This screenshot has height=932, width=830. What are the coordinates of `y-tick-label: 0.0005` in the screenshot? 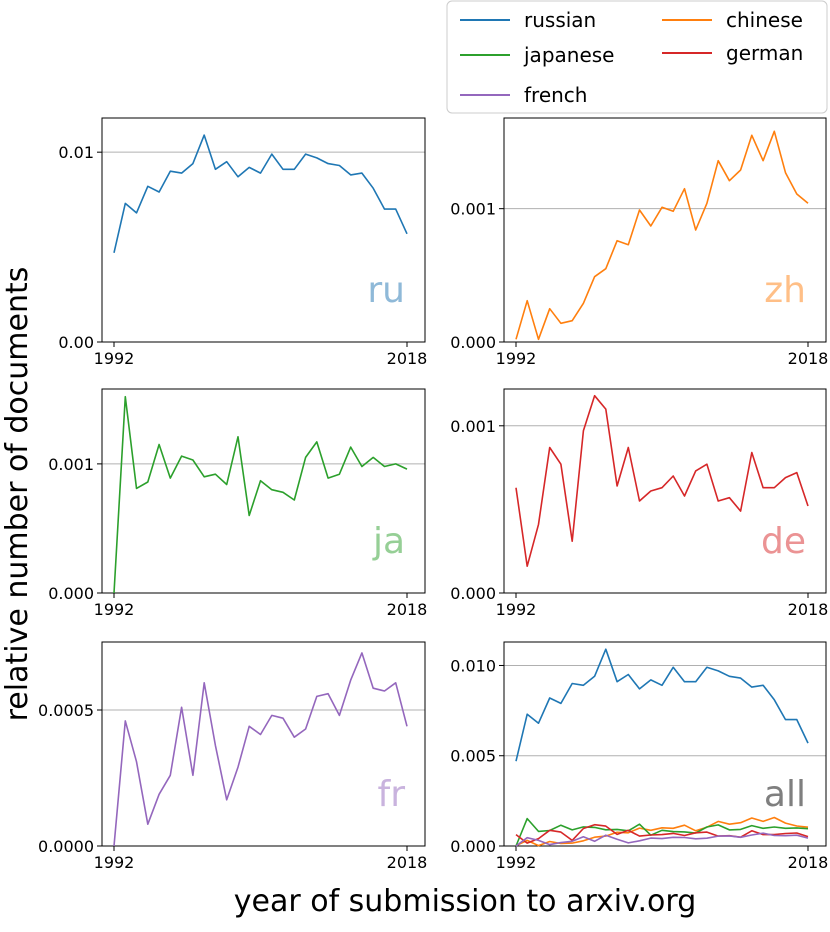 It's located at (66, 710).